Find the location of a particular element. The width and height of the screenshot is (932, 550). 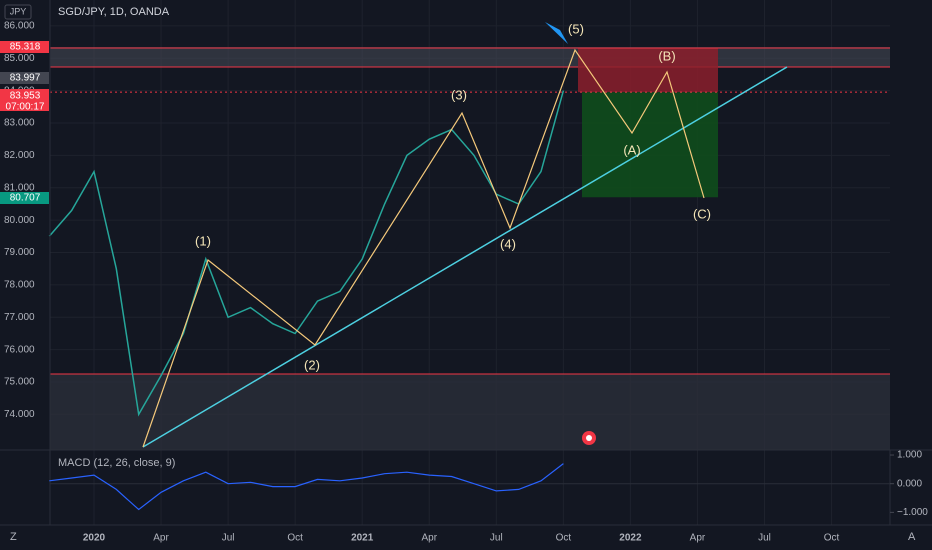

y-tick-label: 80.000 is located at coordinates (19, 220).